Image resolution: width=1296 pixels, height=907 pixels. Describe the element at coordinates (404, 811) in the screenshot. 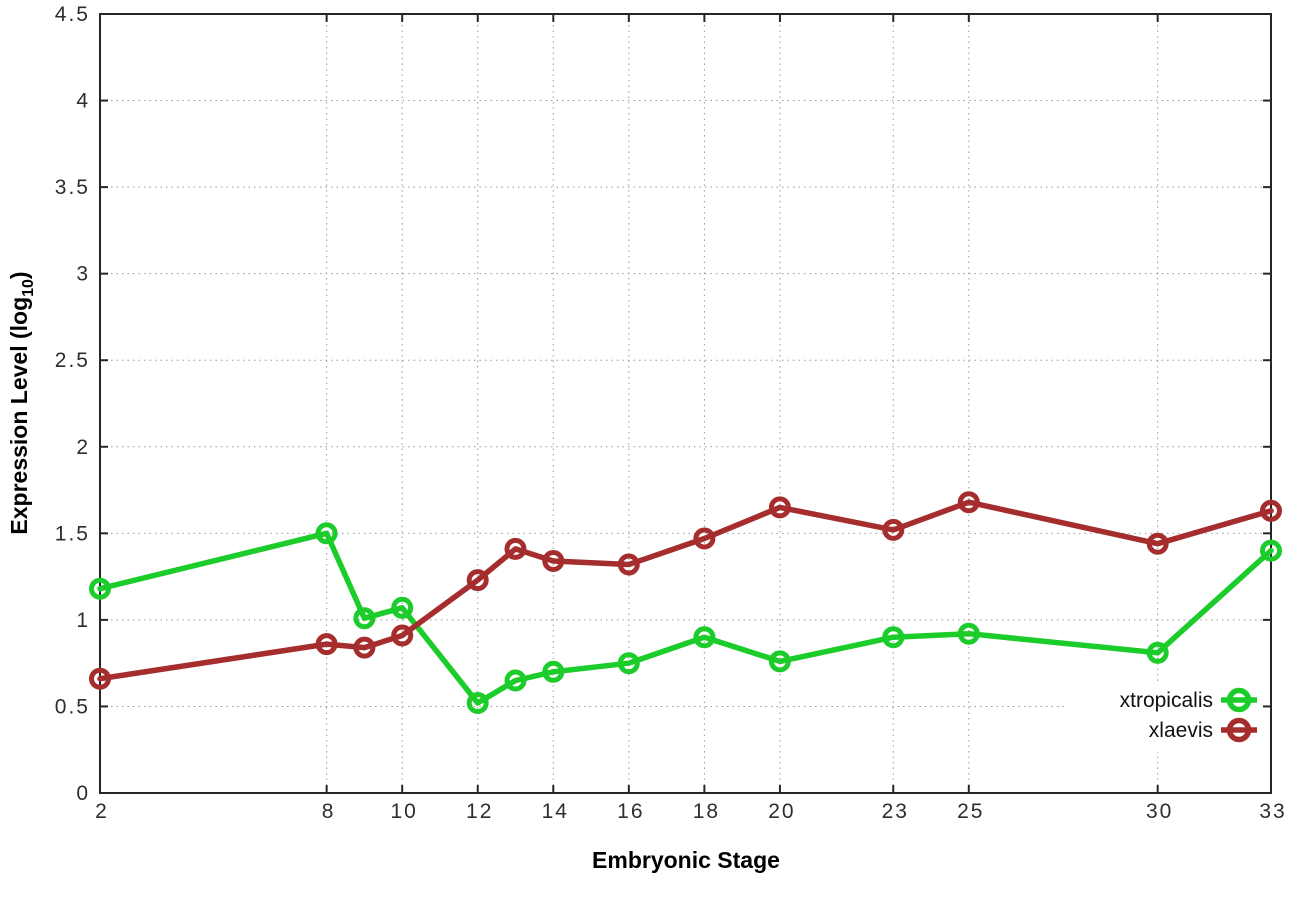

I see `x-tick-label-10: 10` at that location.